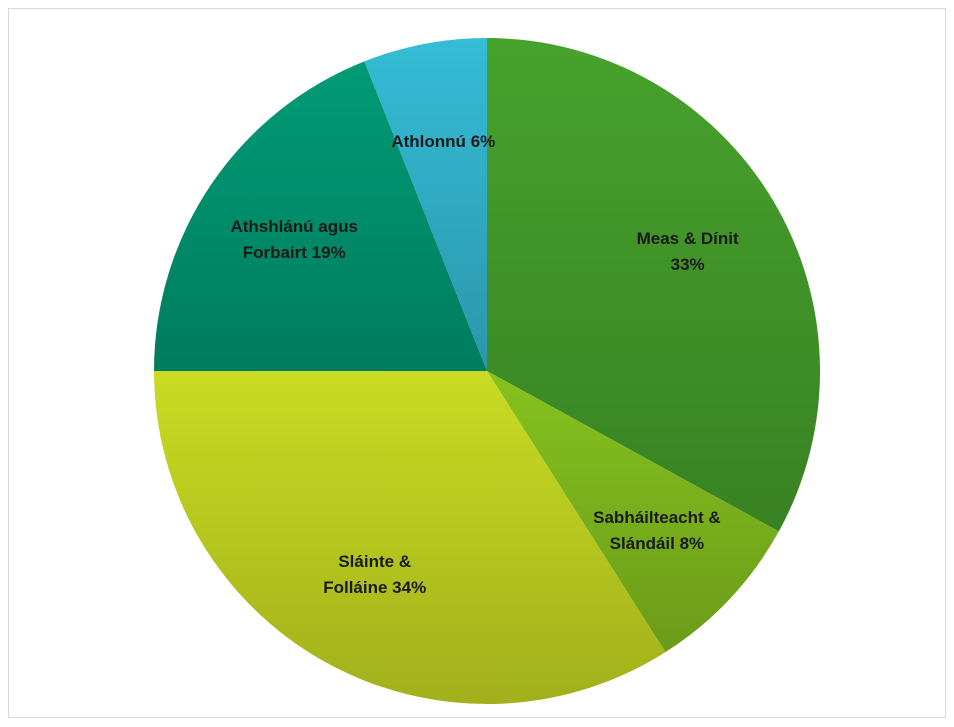 The width and height of the screenshot is (954, 727). What do you see at coordinates (688, 252) in the screenshot?
I see `slice-label: Meas & Dínit 33%` at bounding box center [688, 252].